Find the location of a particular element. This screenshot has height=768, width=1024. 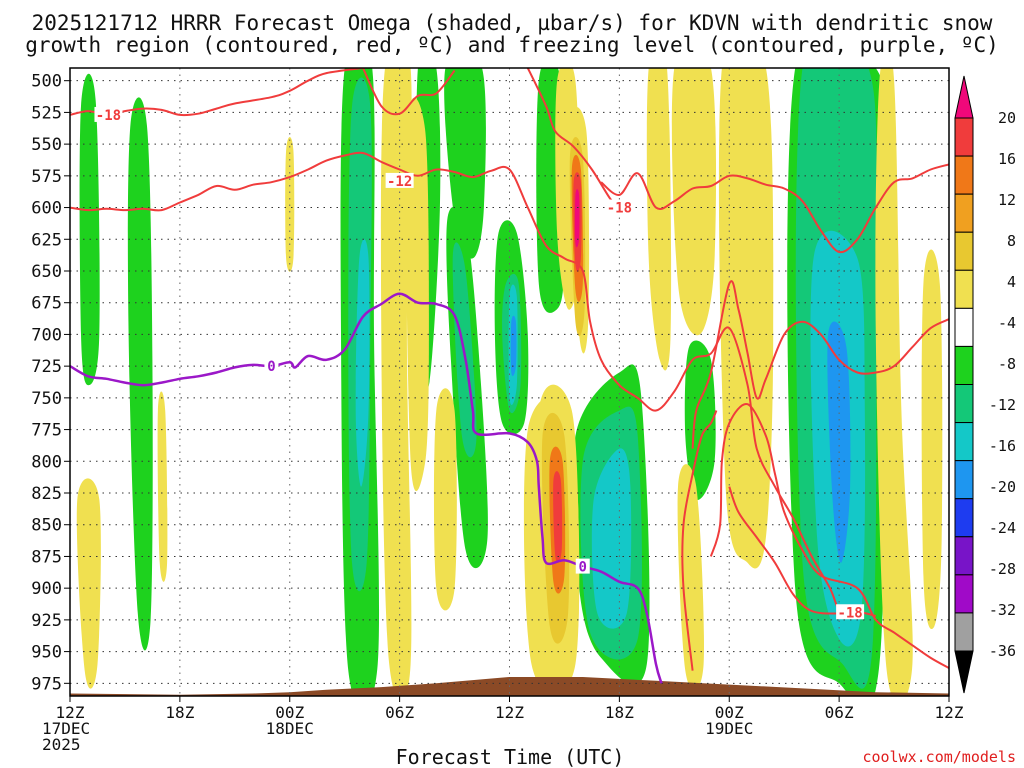

x-tick-label: 19DEC is located at coordinates (729, 728).